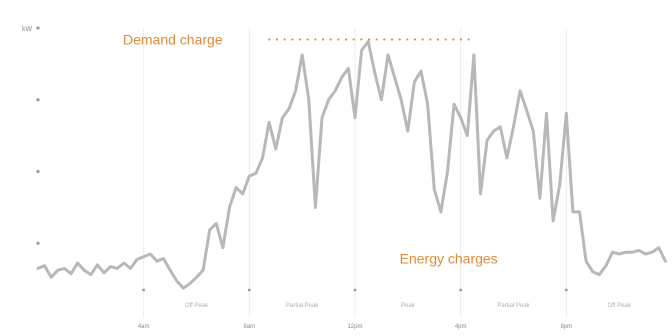 The width and height of the screenshot is (672, 336). What do you see at coordinates (173, 39) in the screenshot?
I see `demand-charge-label: Demand charge` at bounding box center [173, 39].